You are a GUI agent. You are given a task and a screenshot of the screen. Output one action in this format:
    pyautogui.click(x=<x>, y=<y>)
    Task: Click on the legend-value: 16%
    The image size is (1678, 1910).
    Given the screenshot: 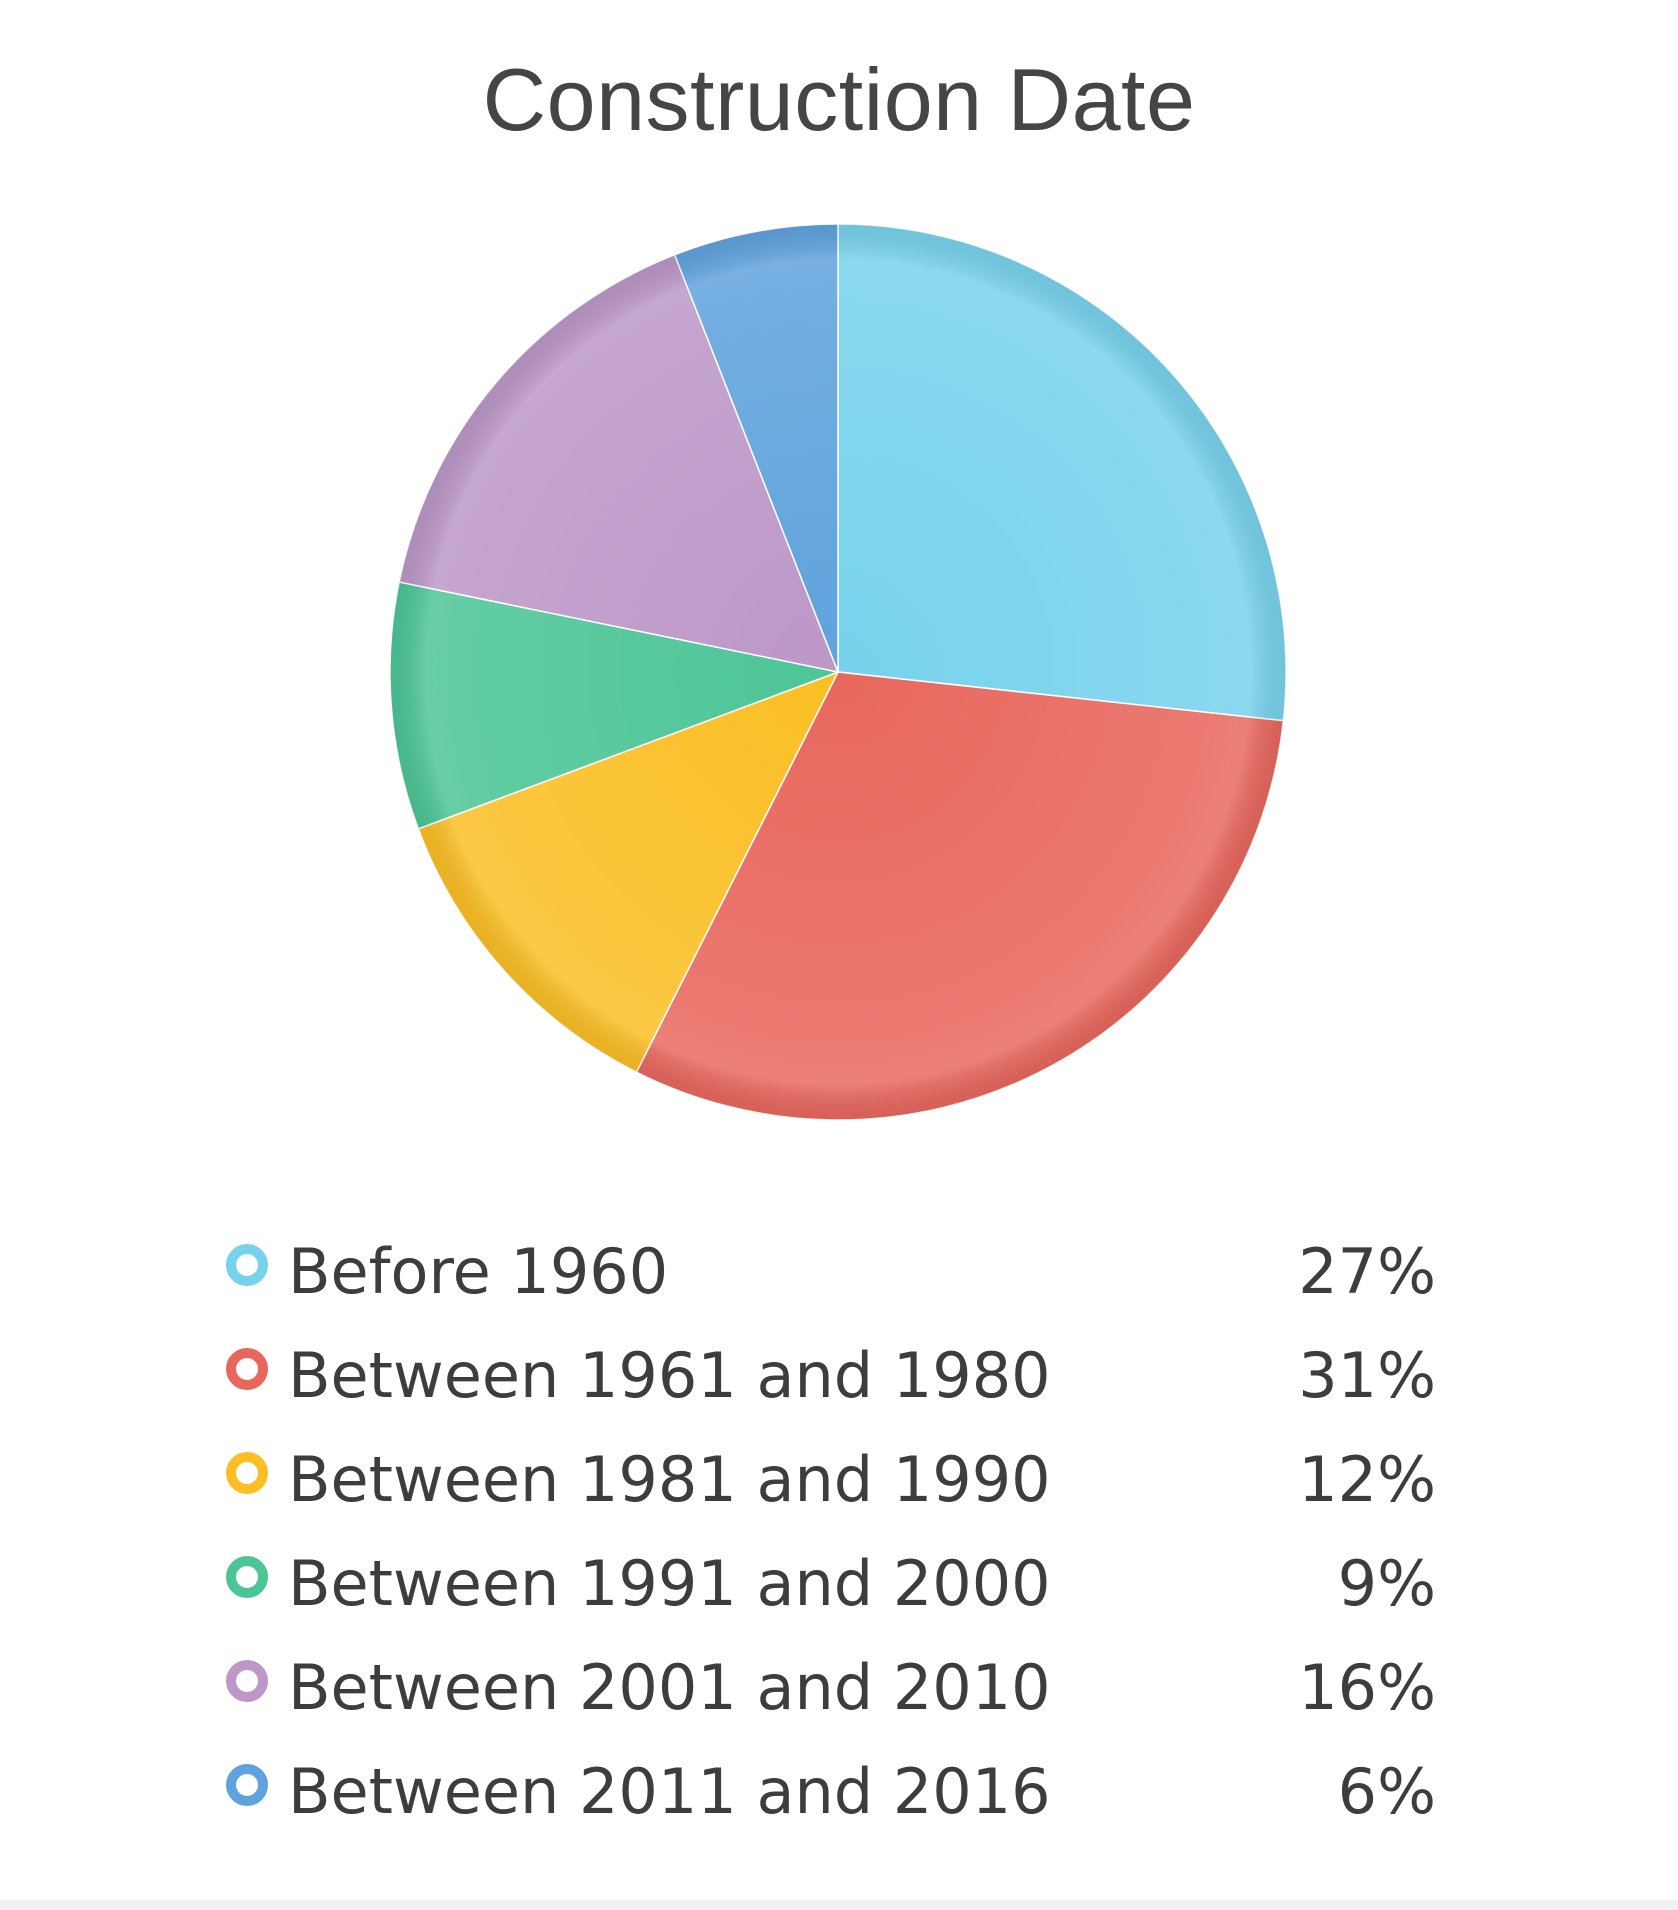 What is the action you would take?
    pyautogui.click(x=1367, y=1687)
    